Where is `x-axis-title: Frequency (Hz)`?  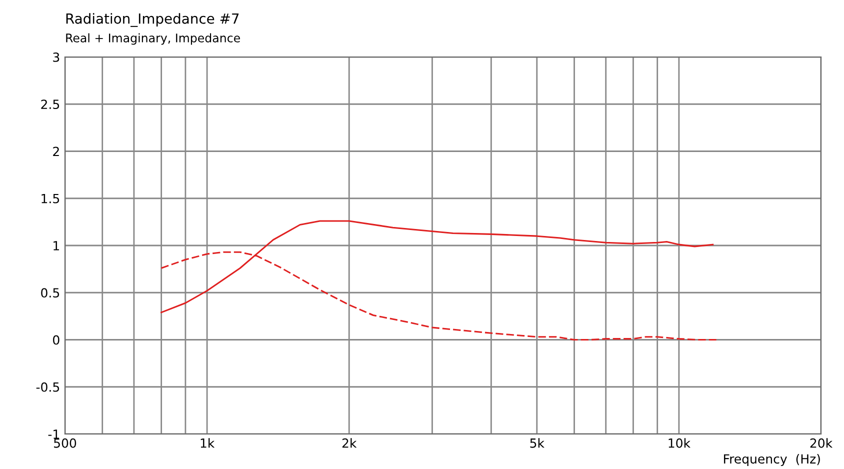 x-axis-title: Frequency (Hz) is located at coordinates (772, 460).